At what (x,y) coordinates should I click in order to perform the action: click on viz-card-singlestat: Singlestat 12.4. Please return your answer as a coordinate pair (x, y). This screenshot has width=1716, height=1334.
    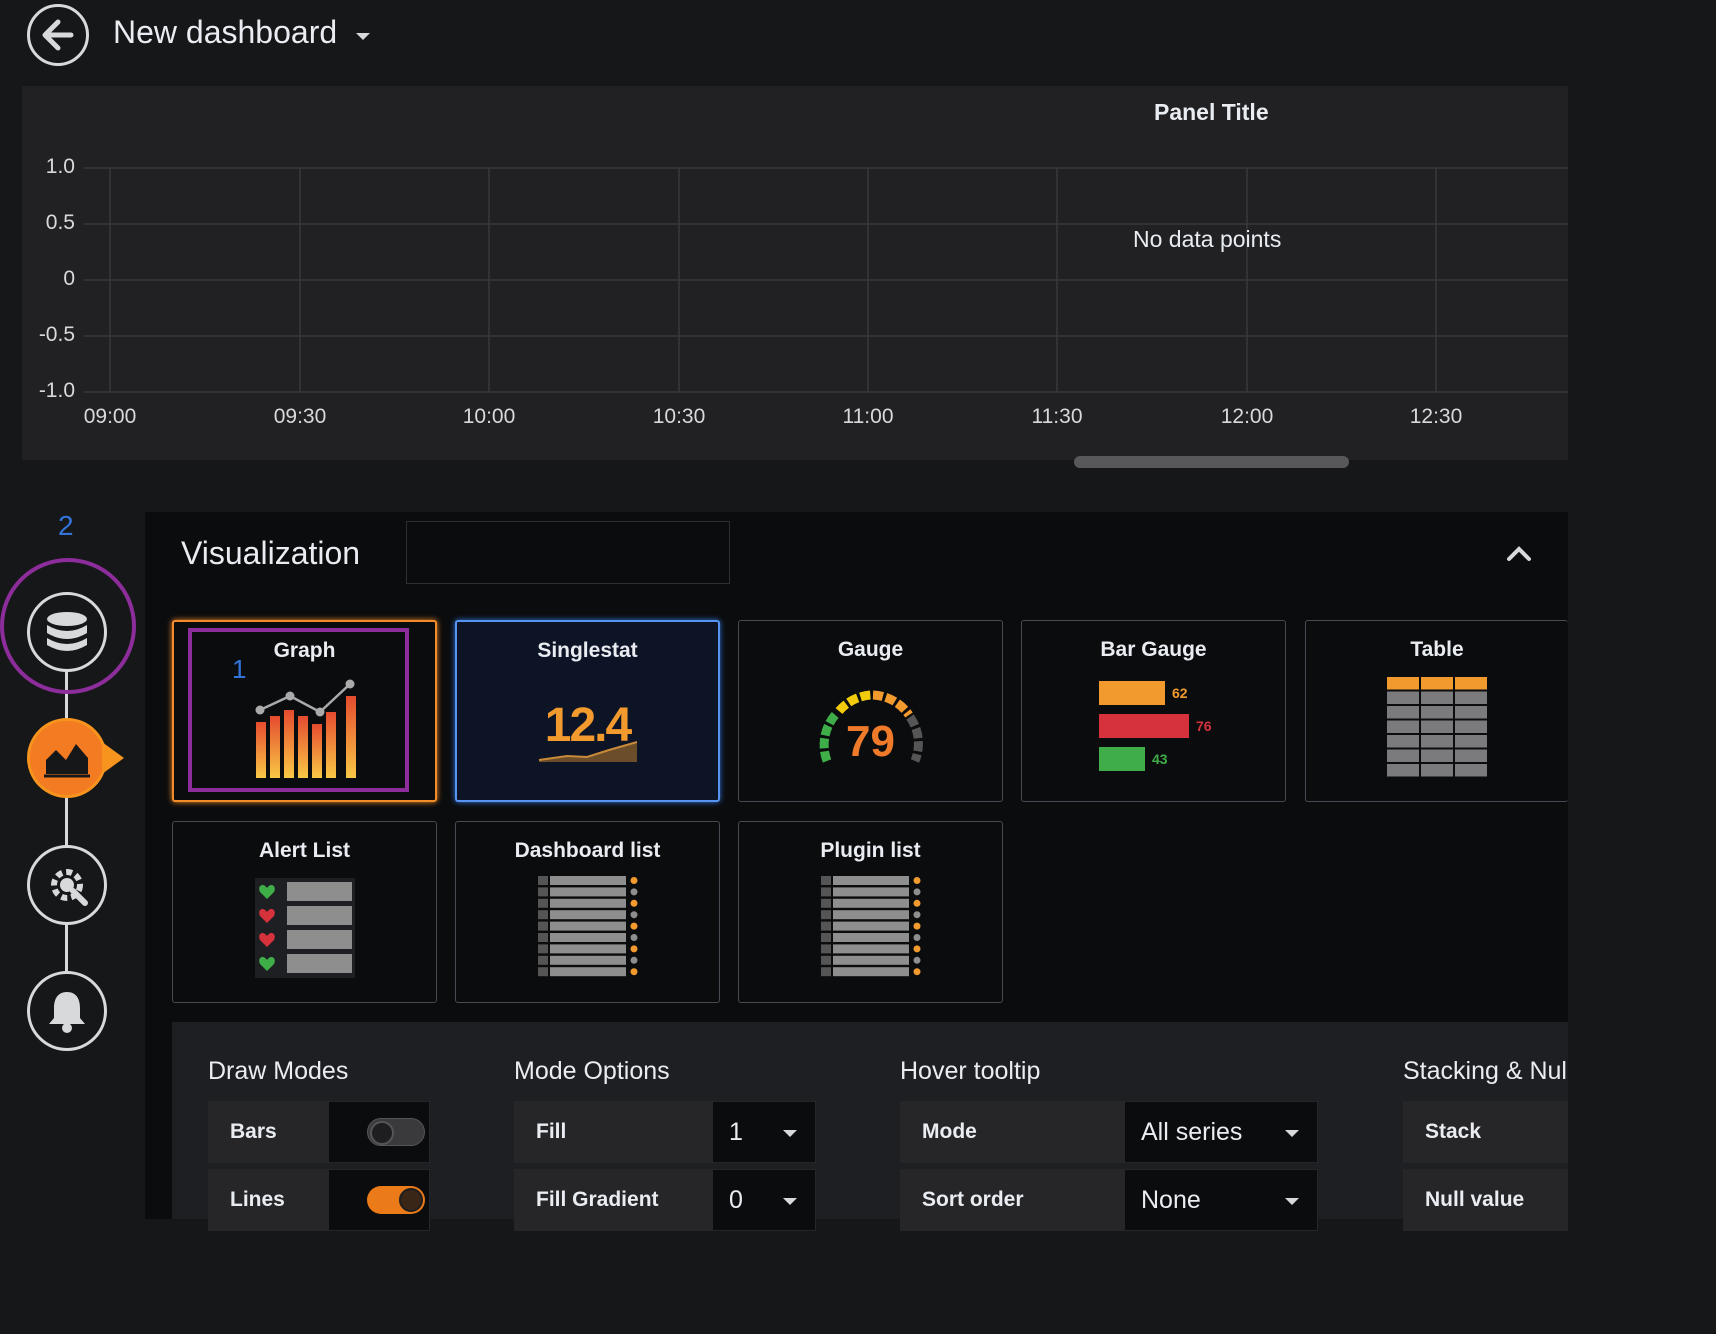
    Looking at the image, I should click on (587, 711).